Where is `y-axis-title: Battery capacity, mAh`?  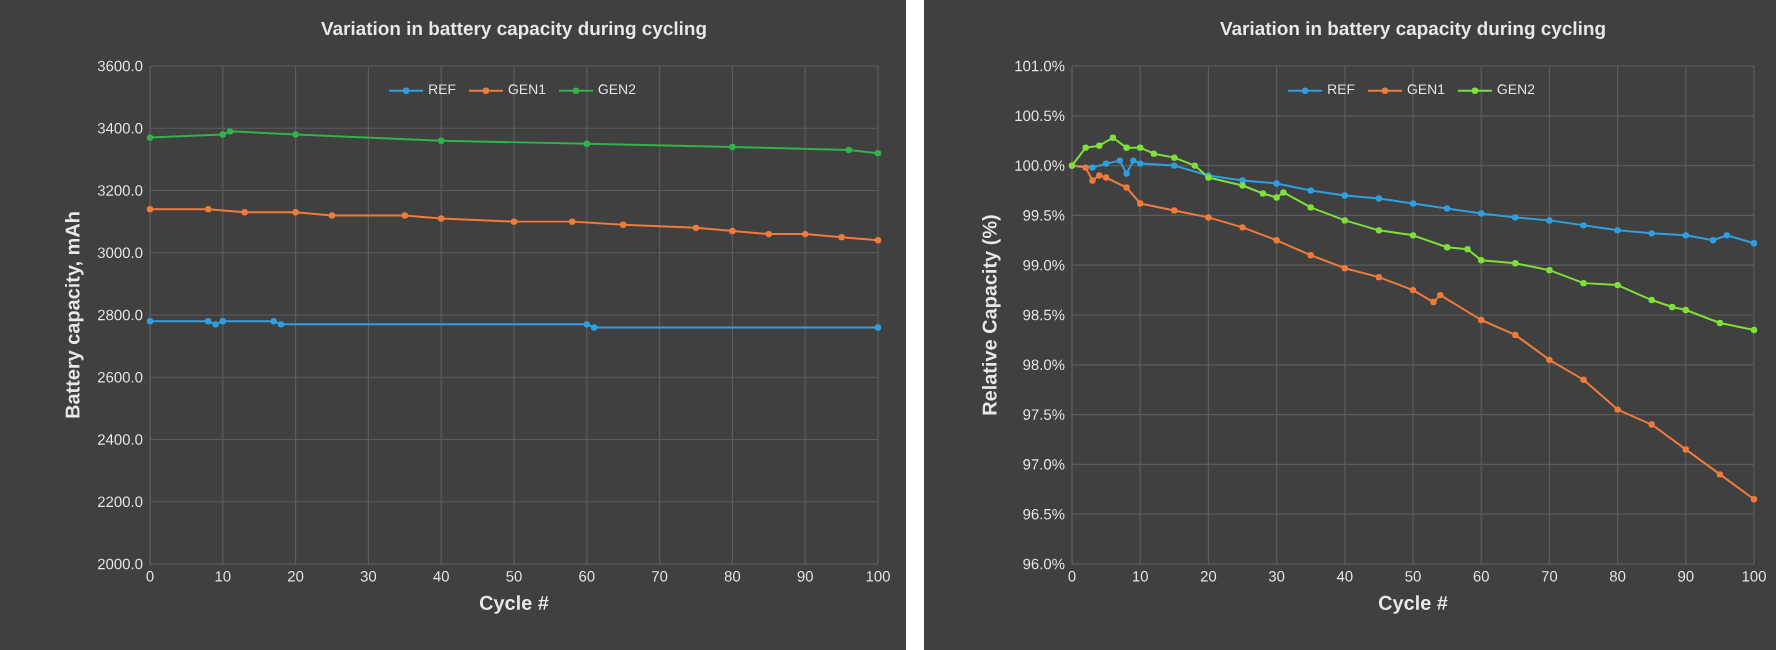 y-axis-title: Battery capacity, mAh is located at coordinates (74, 315).